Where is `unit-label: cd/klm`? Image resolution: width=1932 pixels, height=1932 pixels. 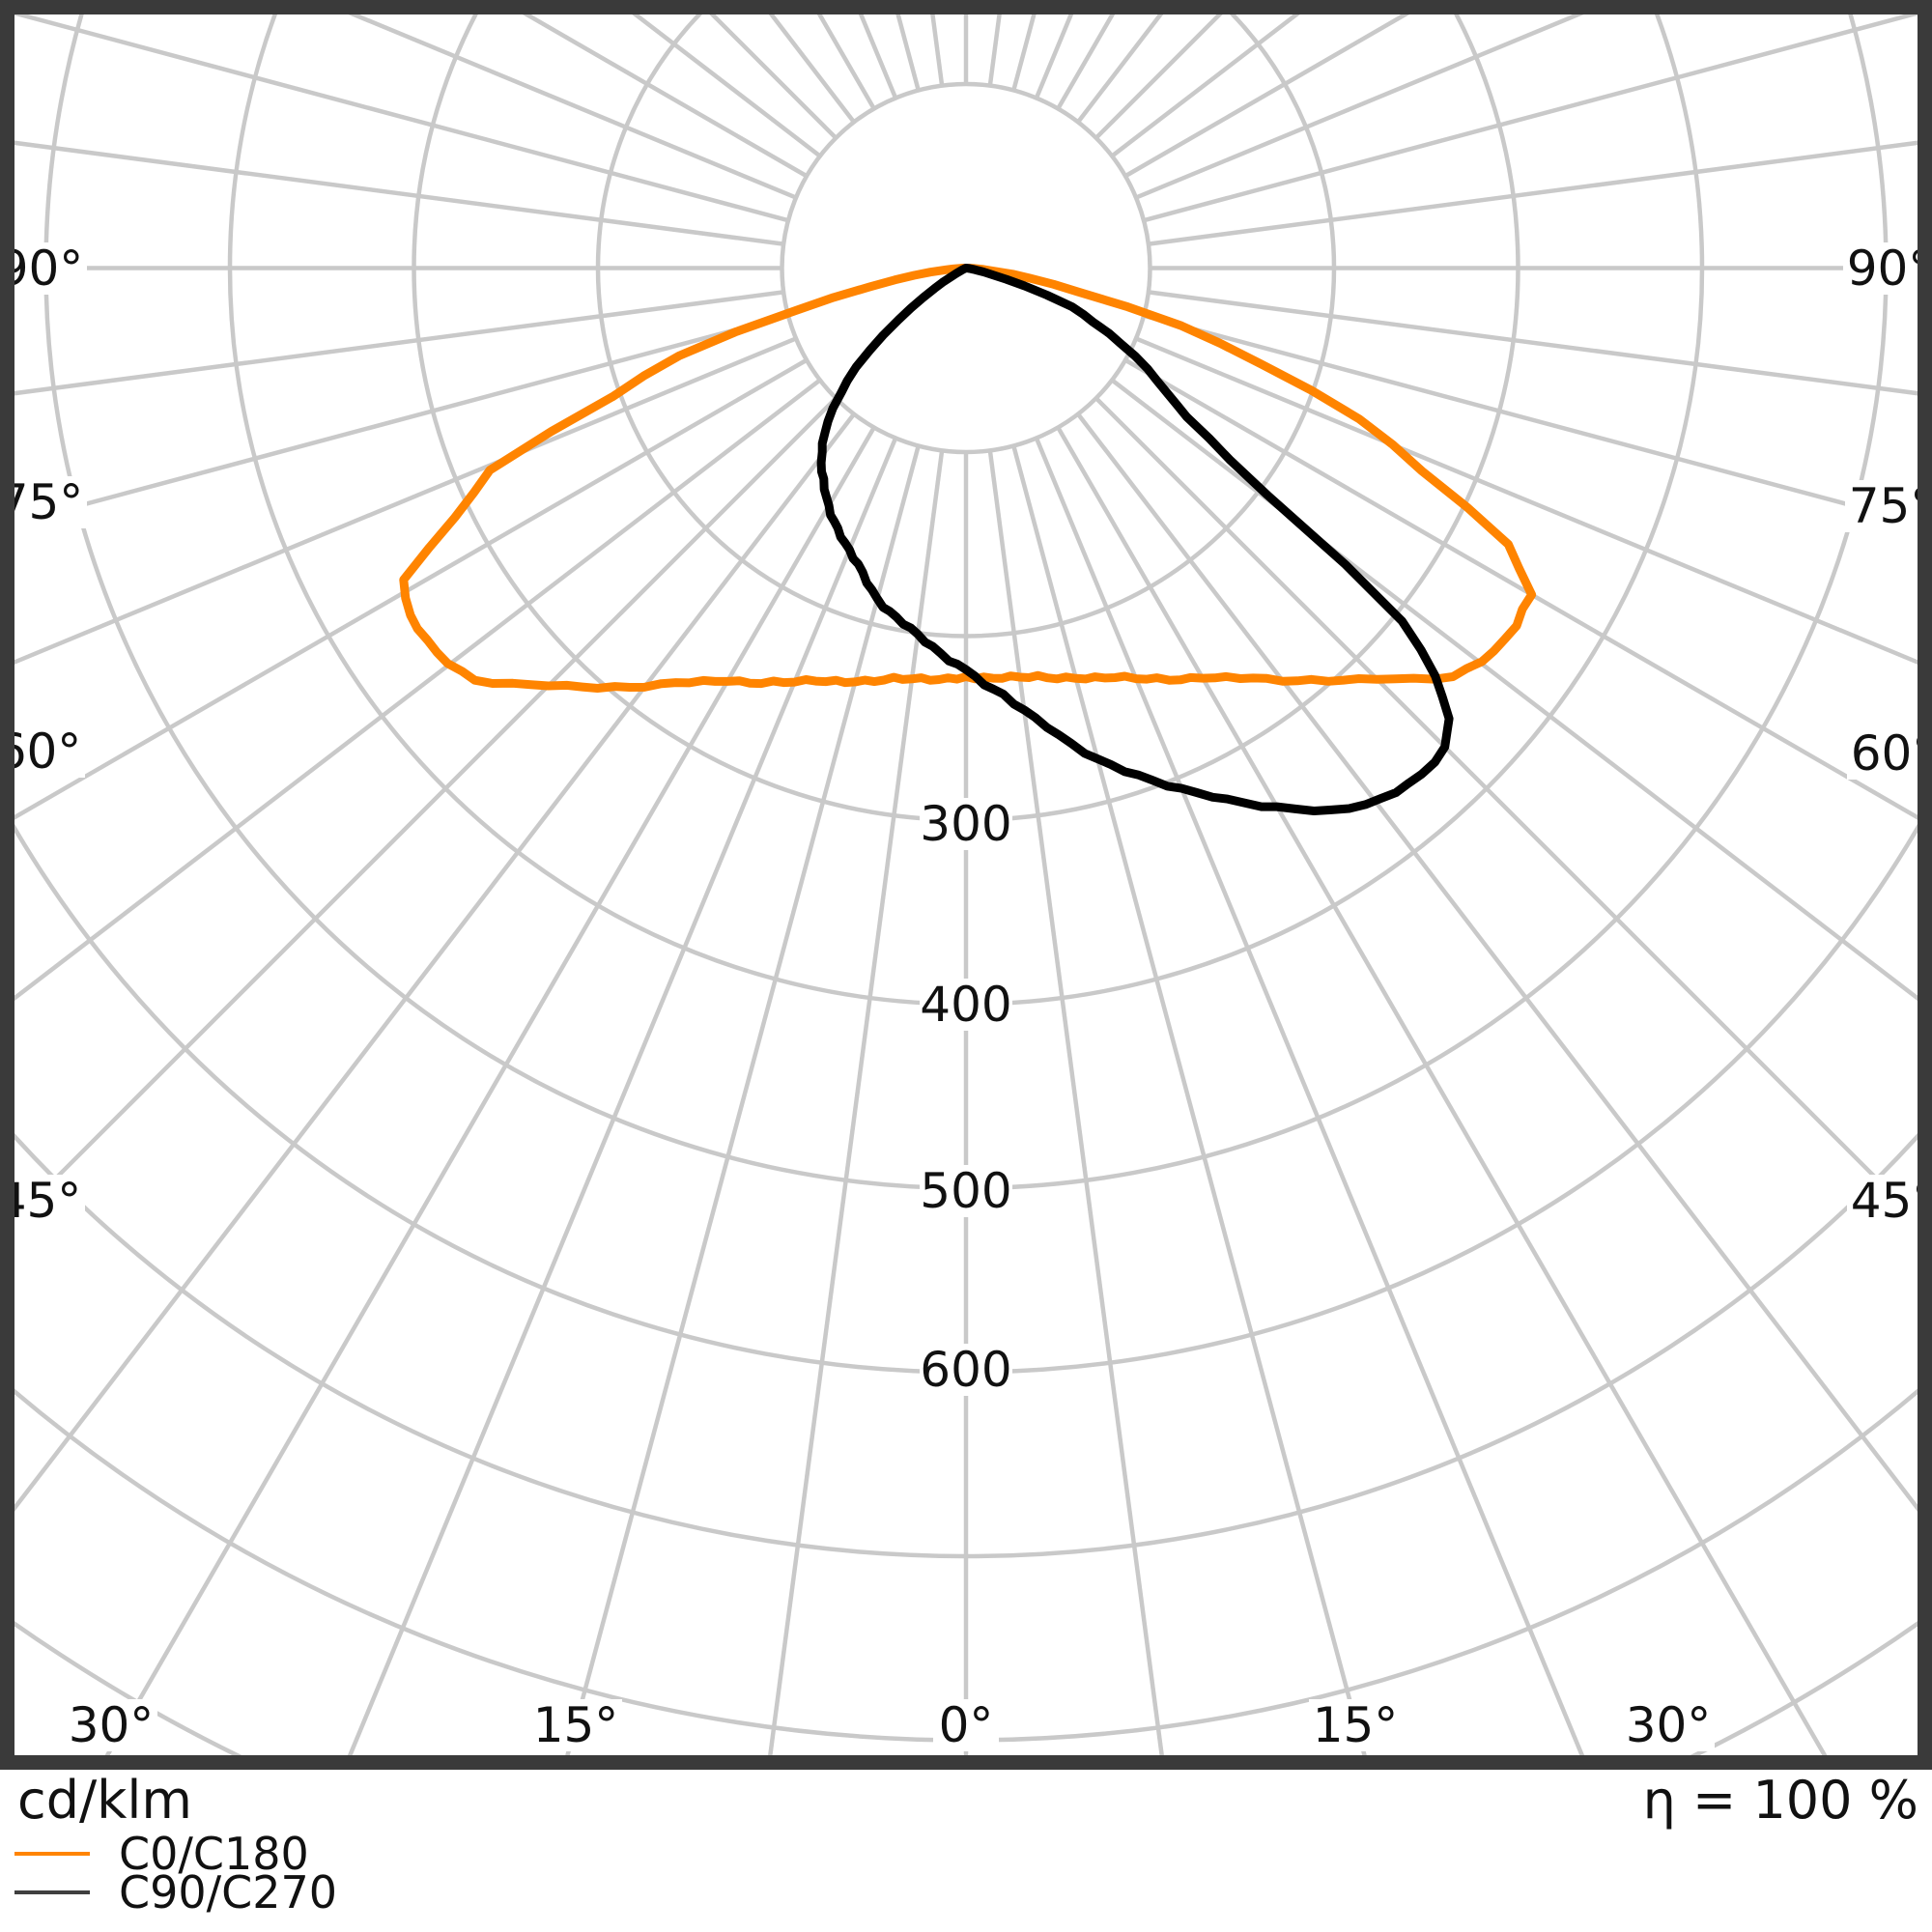
unit-label: cd/klm is located at coordinates (105, 1800).